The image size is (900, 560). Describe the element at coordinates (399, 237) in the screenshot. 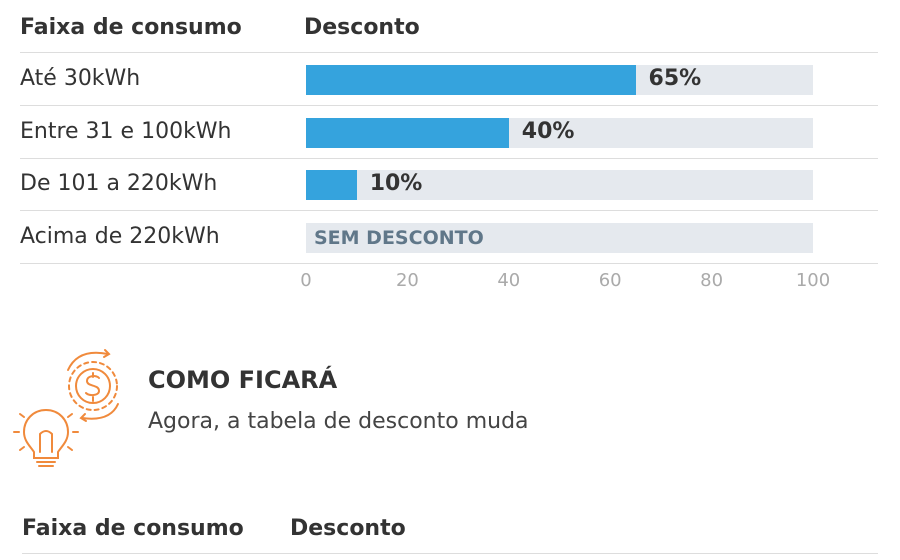

I see `no-discount-label: SEM DESCONTO` at that location.